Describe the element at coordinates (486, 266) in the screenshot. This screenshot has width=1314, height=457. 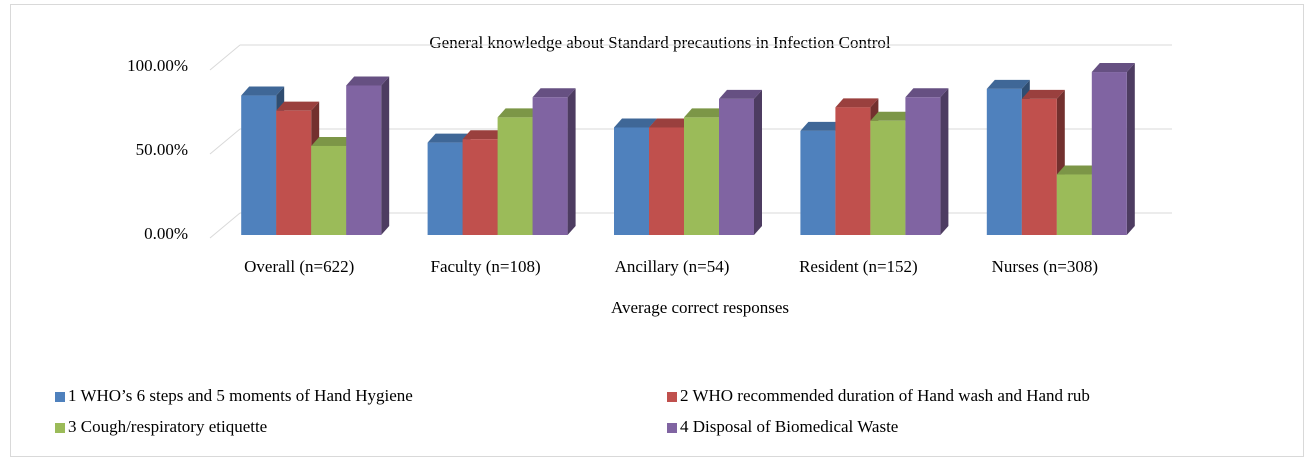
I see `x-tick-label: Faculty (n=108)` at that location.